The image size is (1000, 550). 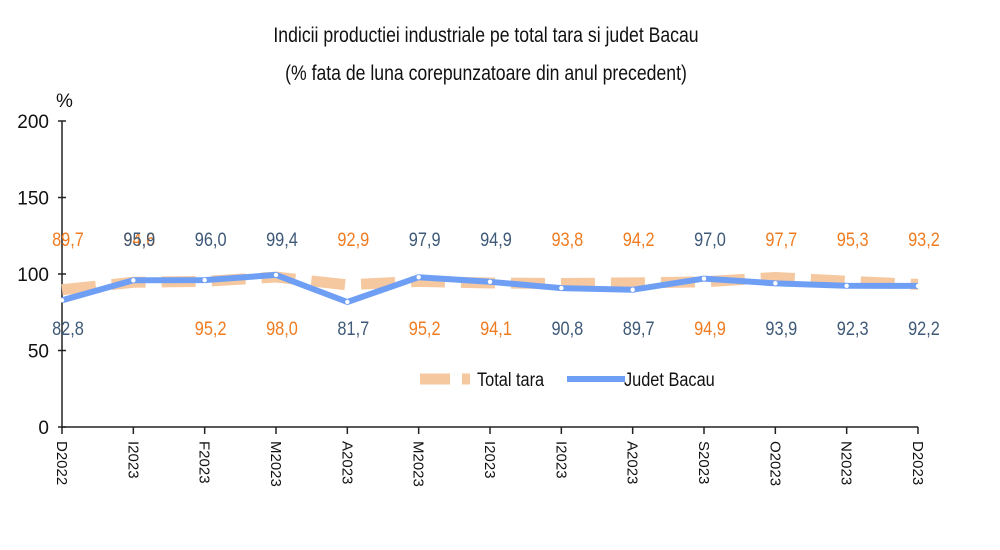 What do you see at coordinates (43, 428) in the screenshot?
I see `y-tick-label: 0` at bounding box center [43, 428].